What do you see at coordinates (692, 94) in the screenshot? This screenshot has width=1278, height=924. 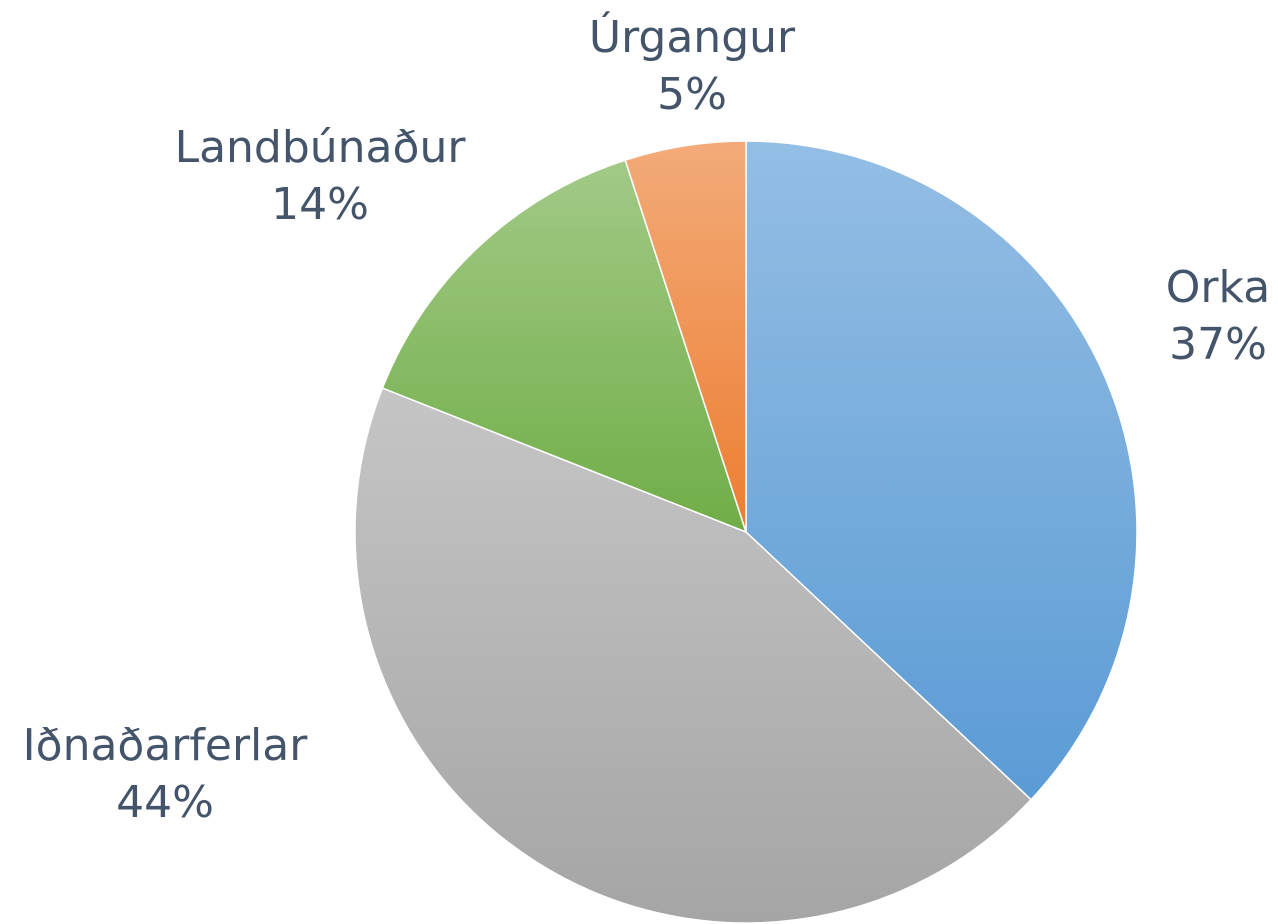 I see `slice-value-label: 5%` at bounding box center [692, 94].